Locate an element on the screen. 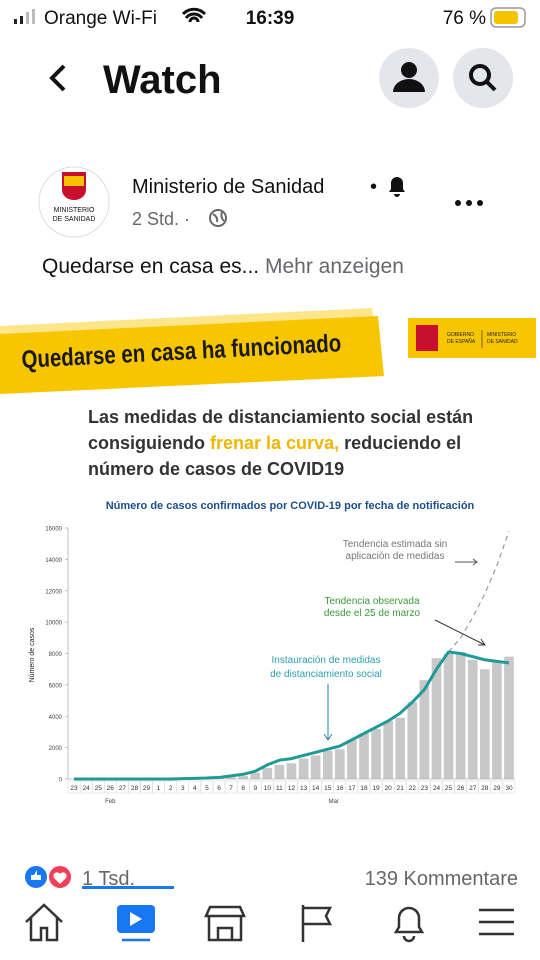  x-tick-label: 18 is located at coordinates (364, 788).